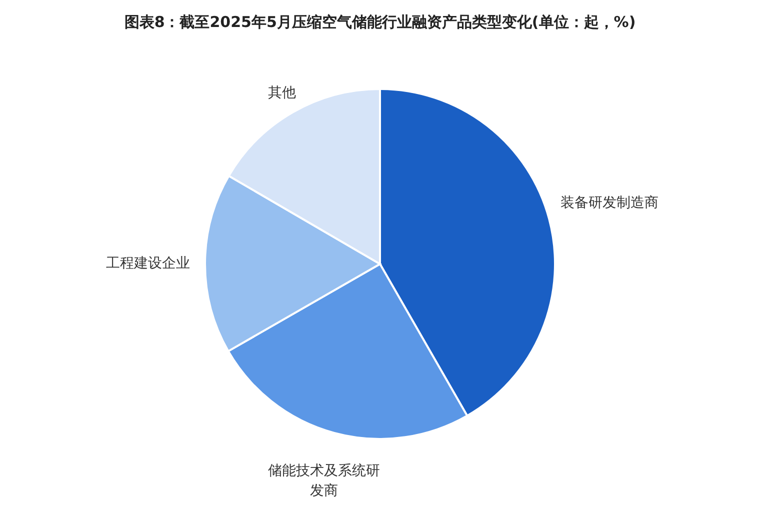 This screenshot has height=524, width=760. What do you see at coordinates (609, 202) in the screenshot?
I see `slice-label: 装备研发制造商` at bounding box center [609, 202].